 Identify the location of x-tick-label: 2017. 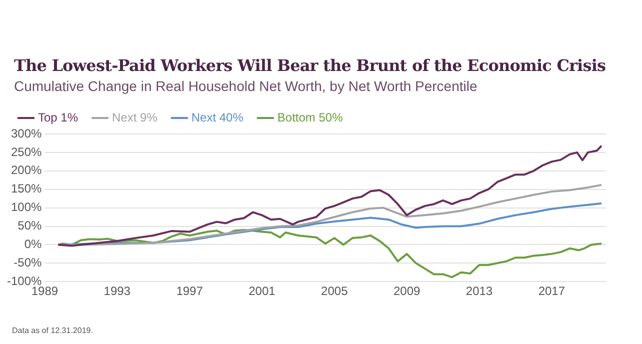
(552, 291).